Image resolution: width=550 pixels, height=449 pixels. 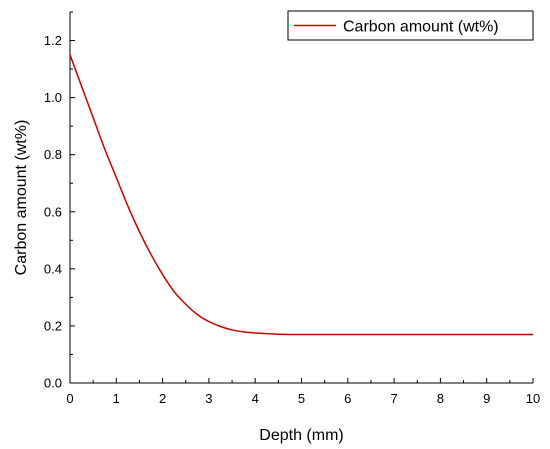 What do you see at coordinates (347, 398) in the screenshot?
I see `x-tick-label: 6` at bounding box center [347, 398].